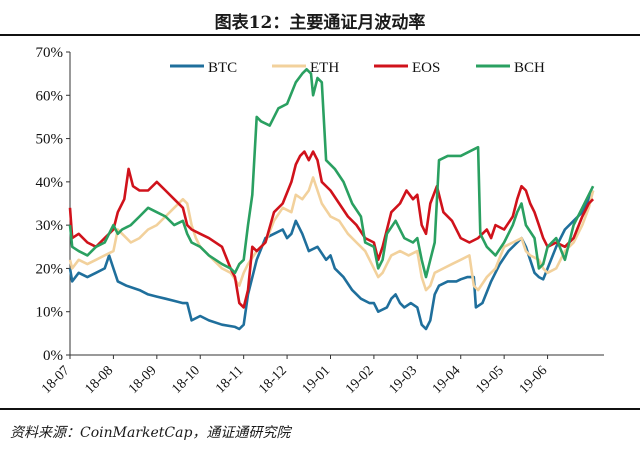 This screenshot has width=640, height=449. What do you see at coordinates (222, 68) in the screenshot?
I see `legend-label-btc: BTC` at bounding box center [222, 68].